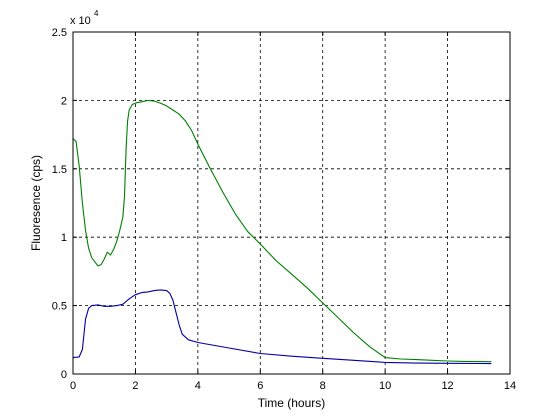 The width and height of the screenshot is (560, 420). What do you see at coordinates (385, 386) in the screenshot?
I see `x-tick-label: 10` at bounding box center [385, 386].